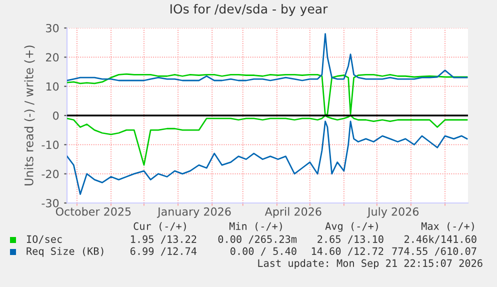 This screenshot has width=497, height=287. Describe the element at coordinates (52, 57) in the screenshot. I see `y-tick-label: 20` at that location.